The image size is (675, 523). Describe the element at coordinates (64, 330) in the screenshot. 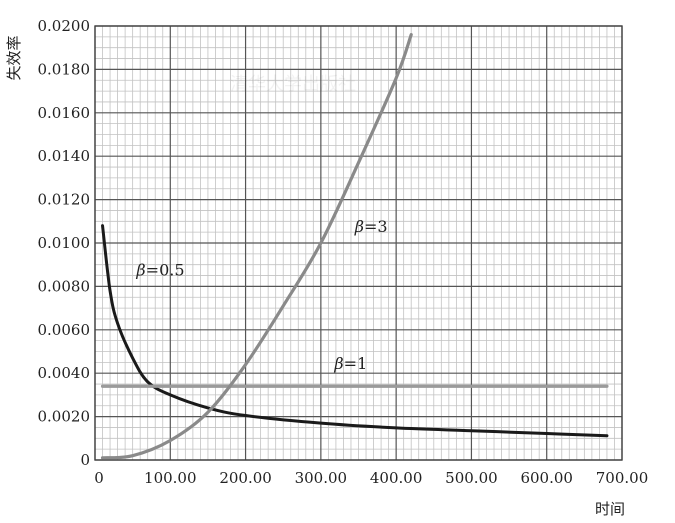

I see `y-tick-label: 0.0060` at that location.